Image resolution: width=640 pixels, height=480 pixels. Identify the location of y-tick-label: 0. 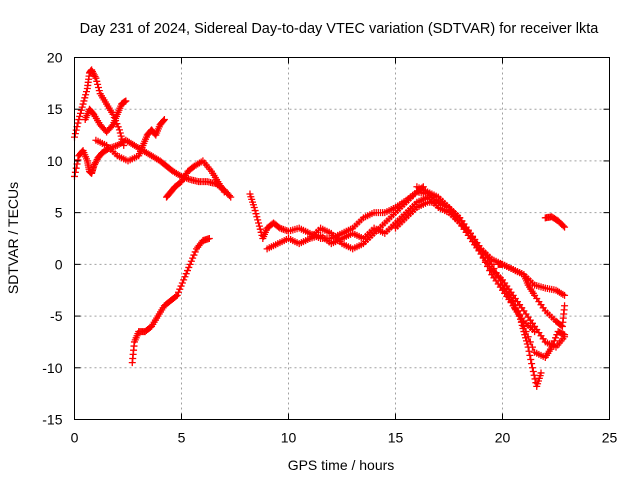
(59, 264).